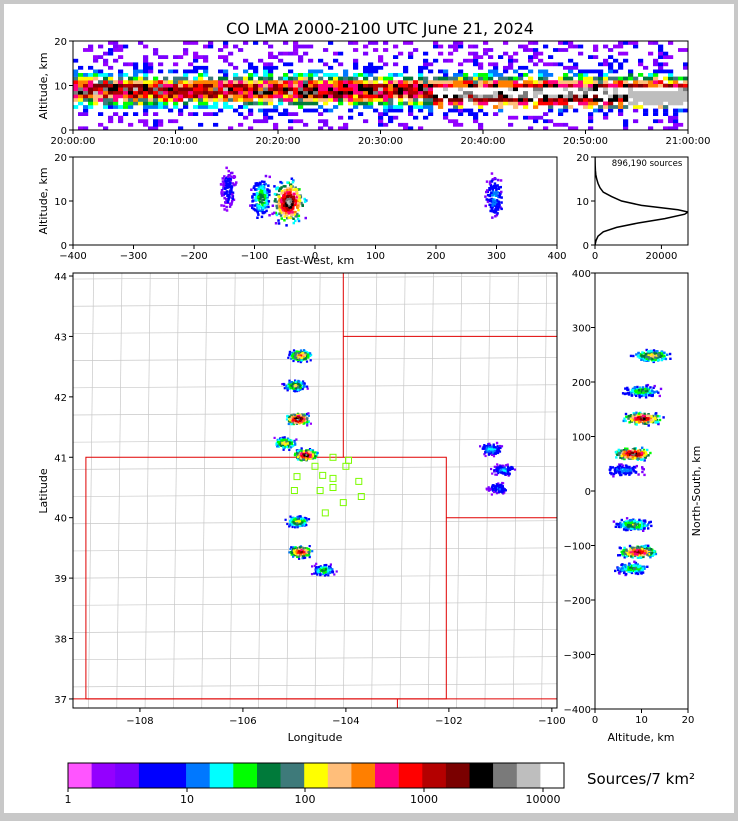  What do you see at coordinates (315, 260) in the screenshot?
I see `east-west-x-label: East-West, km` at bounding box center [315, 260].